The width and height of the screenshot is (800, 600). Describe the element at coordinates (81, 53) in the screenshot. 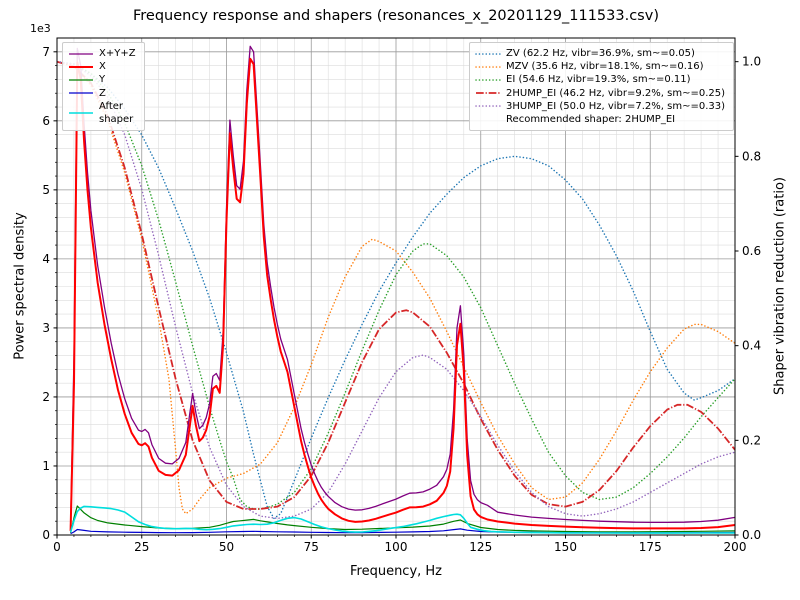

I see `legend-swatch-x-y-z` at that location.